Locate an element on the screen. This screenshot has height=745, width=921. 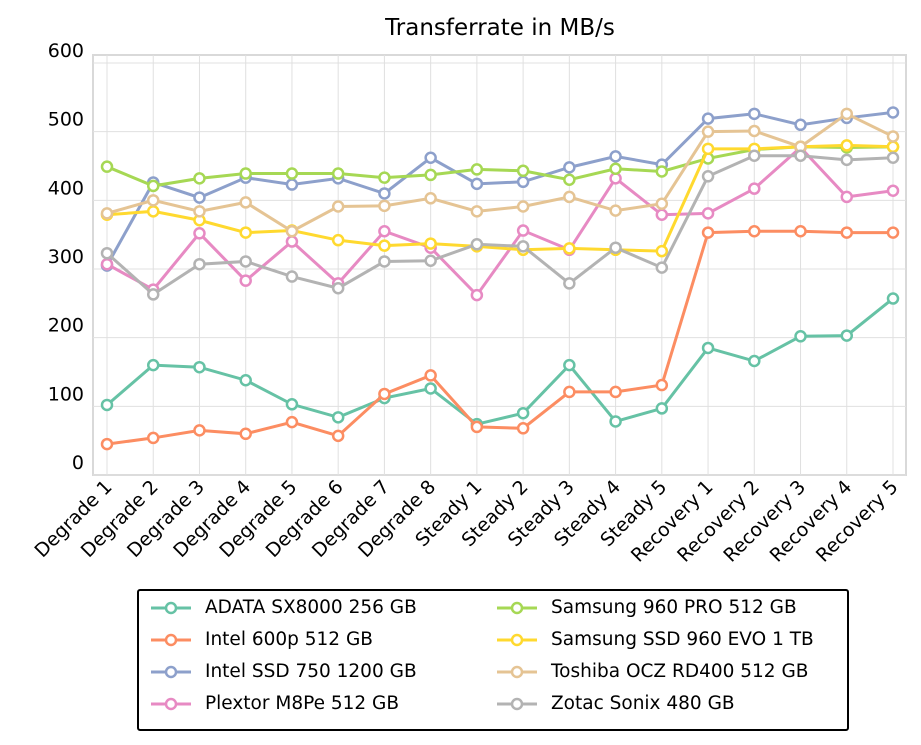
legend-item: Toshiba OCZ RD400 512 GB is located at coordinates (652, 671).